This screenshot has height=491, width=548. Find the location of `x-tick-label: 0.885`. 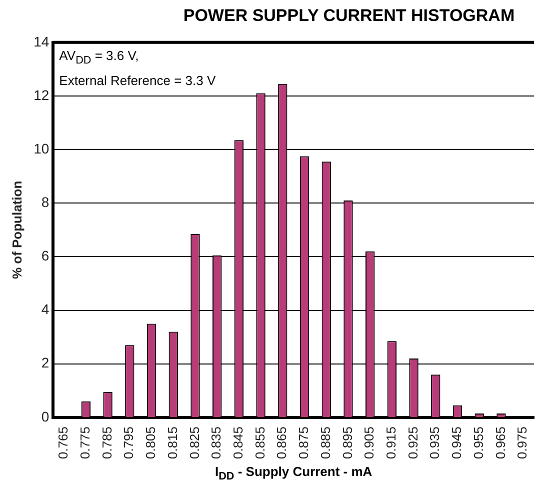

x-tick-label: 0.885 is located at coordinates (325, 443).